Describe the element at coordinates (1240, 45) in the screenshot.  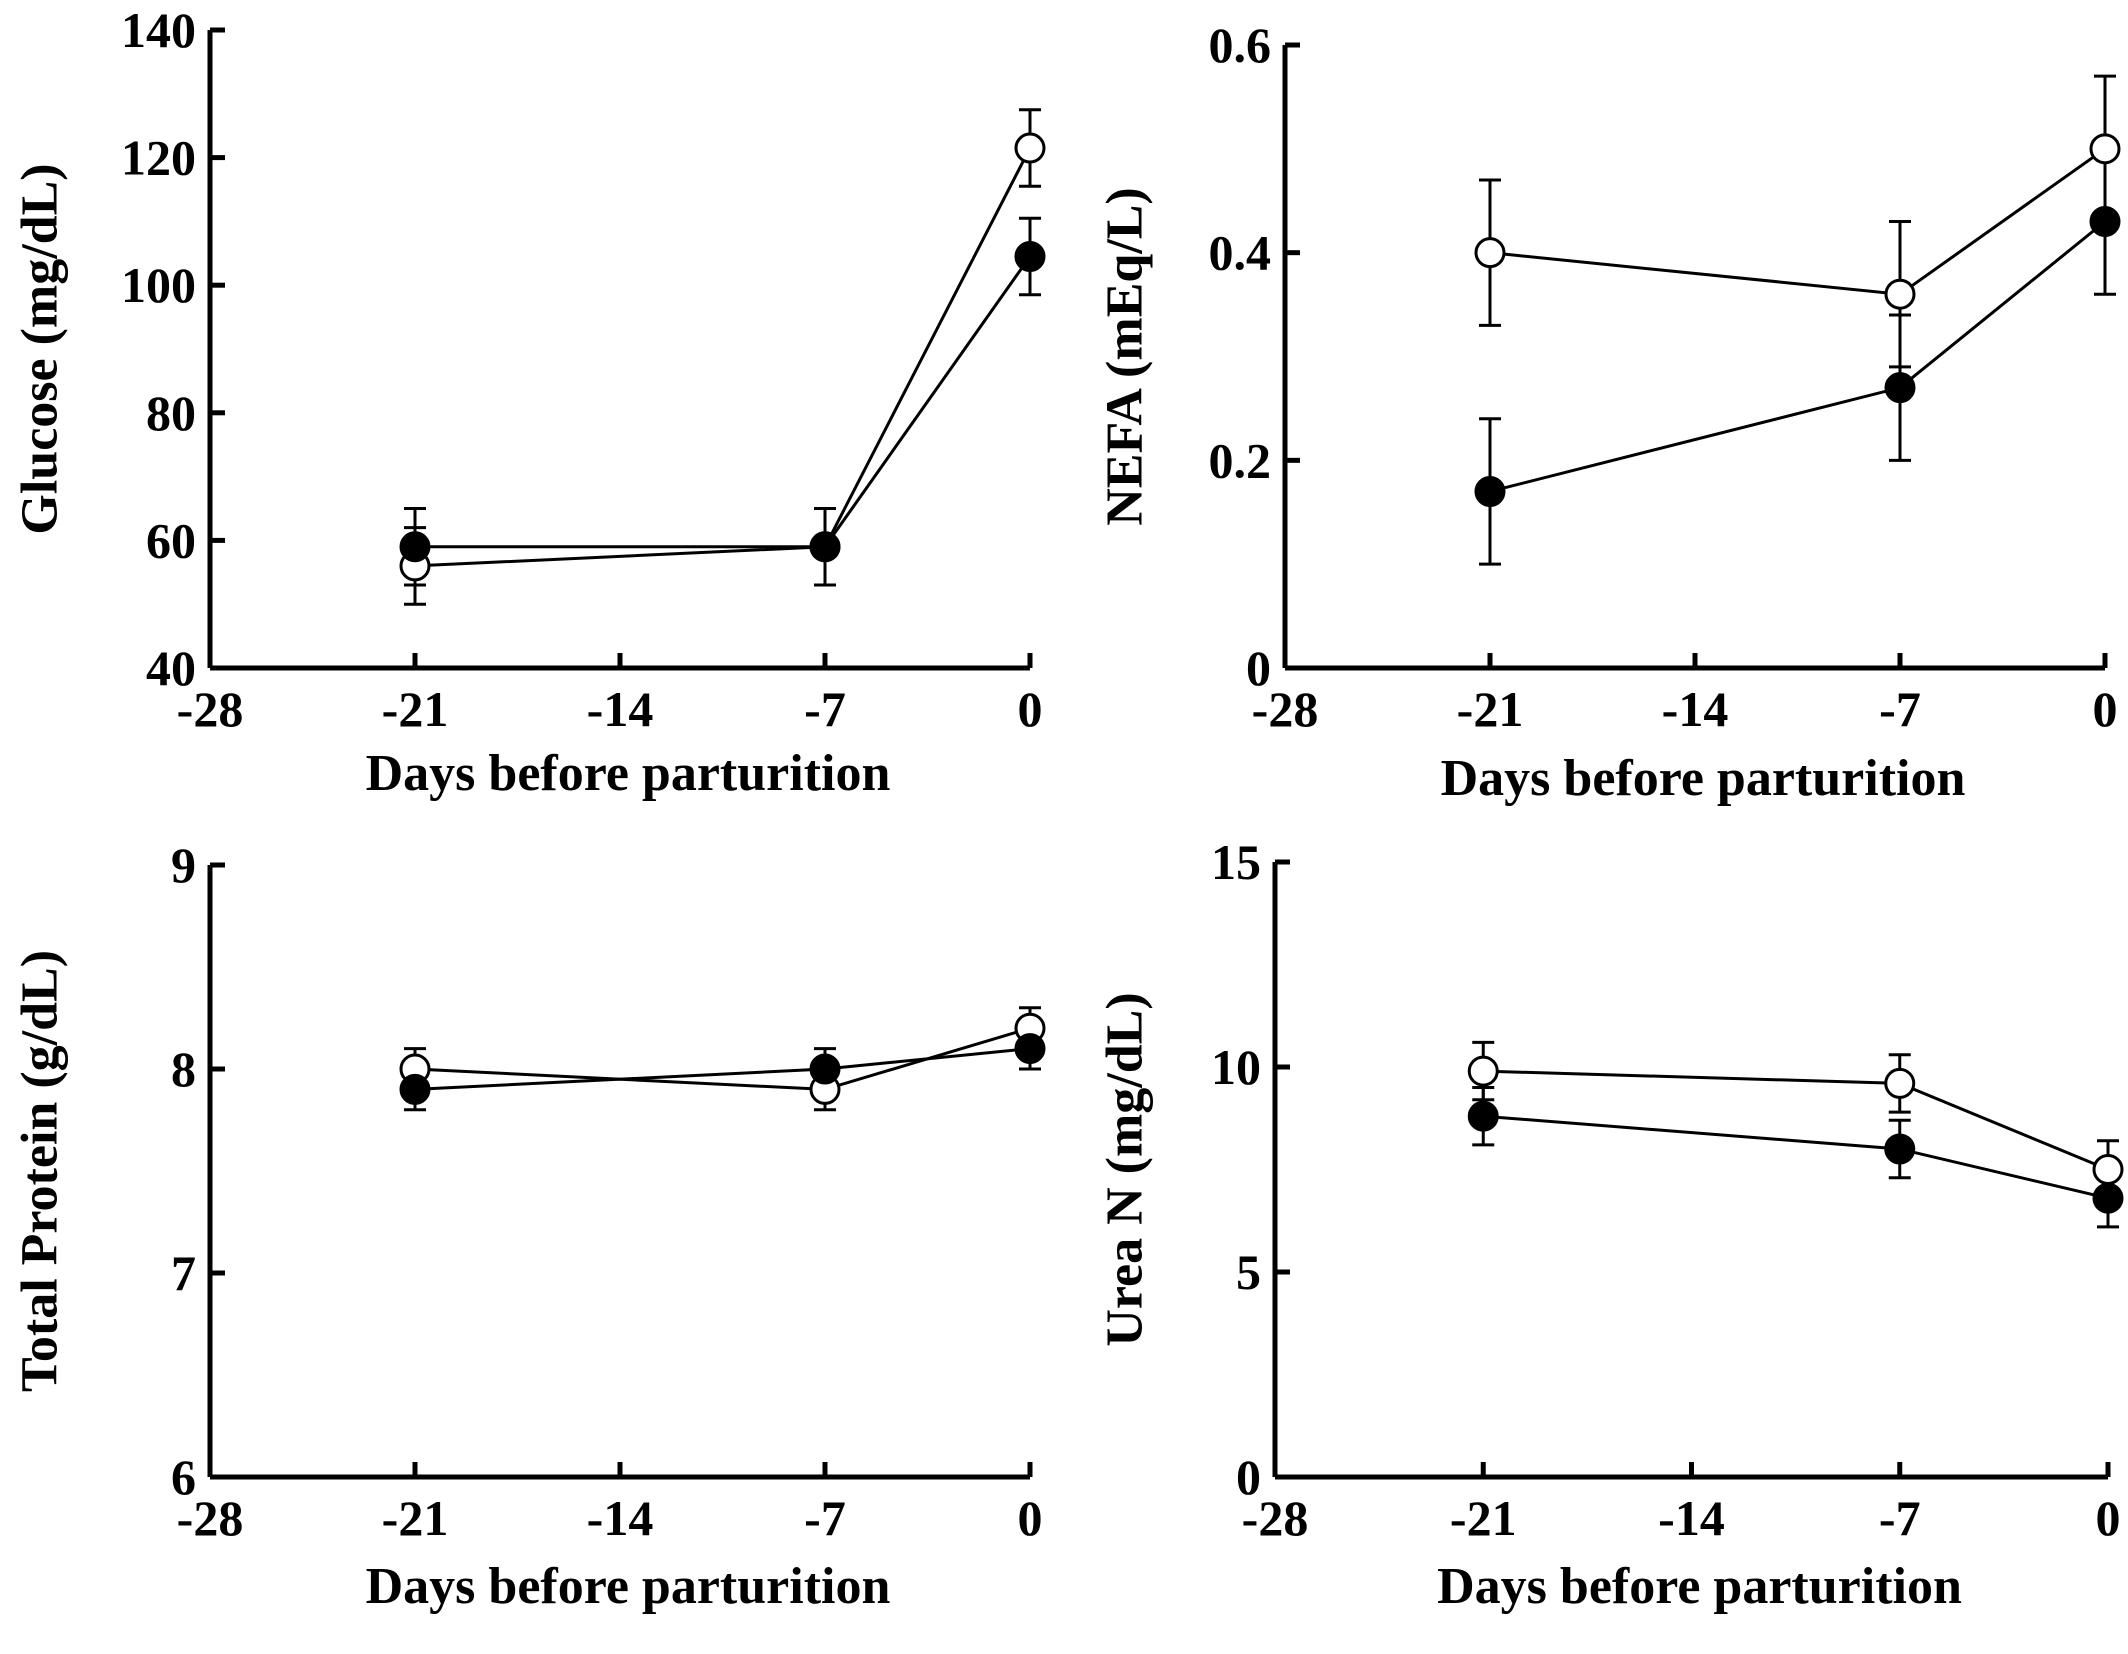
I see `y-tick-label: 0.6` at that location.